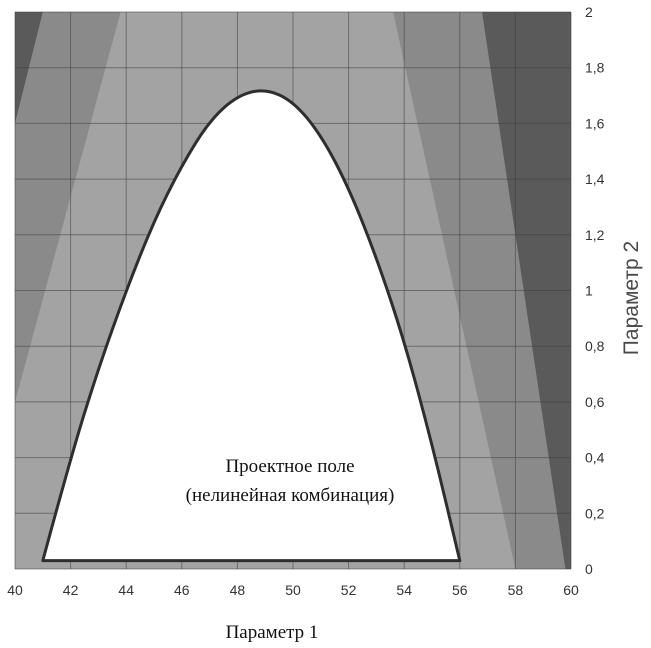  Describe the element at coordinates (589, 291) in the screenshot. I see `y-tick-label: 1` at that location.